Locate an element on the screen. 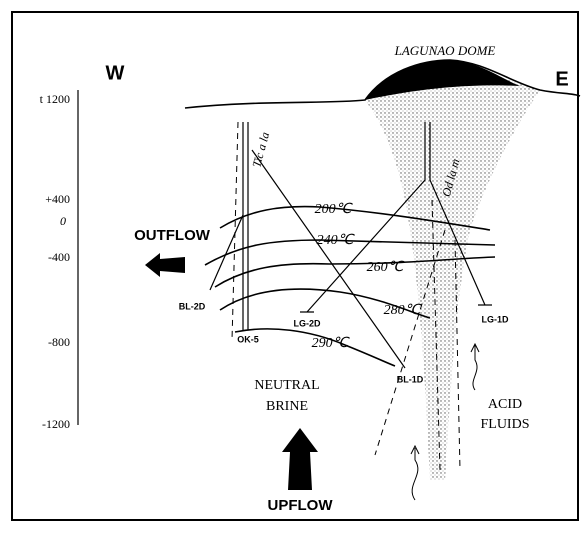 This screenshot has width=583, height=536. elevation-label: +400 is located at coordinates (57, 199).